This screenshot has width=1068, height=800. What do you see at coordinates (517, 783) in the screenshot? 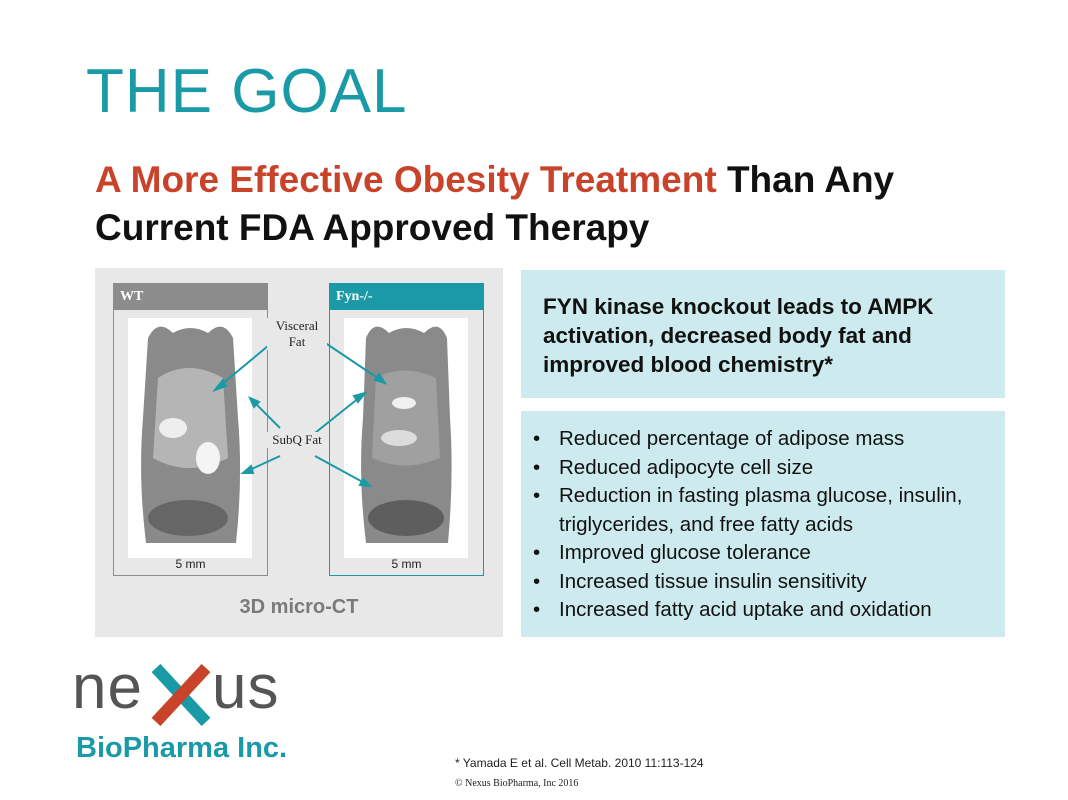
I see `copyright: © Nexus BioPharma, Inc 2016` at bounding box center [517, 783].